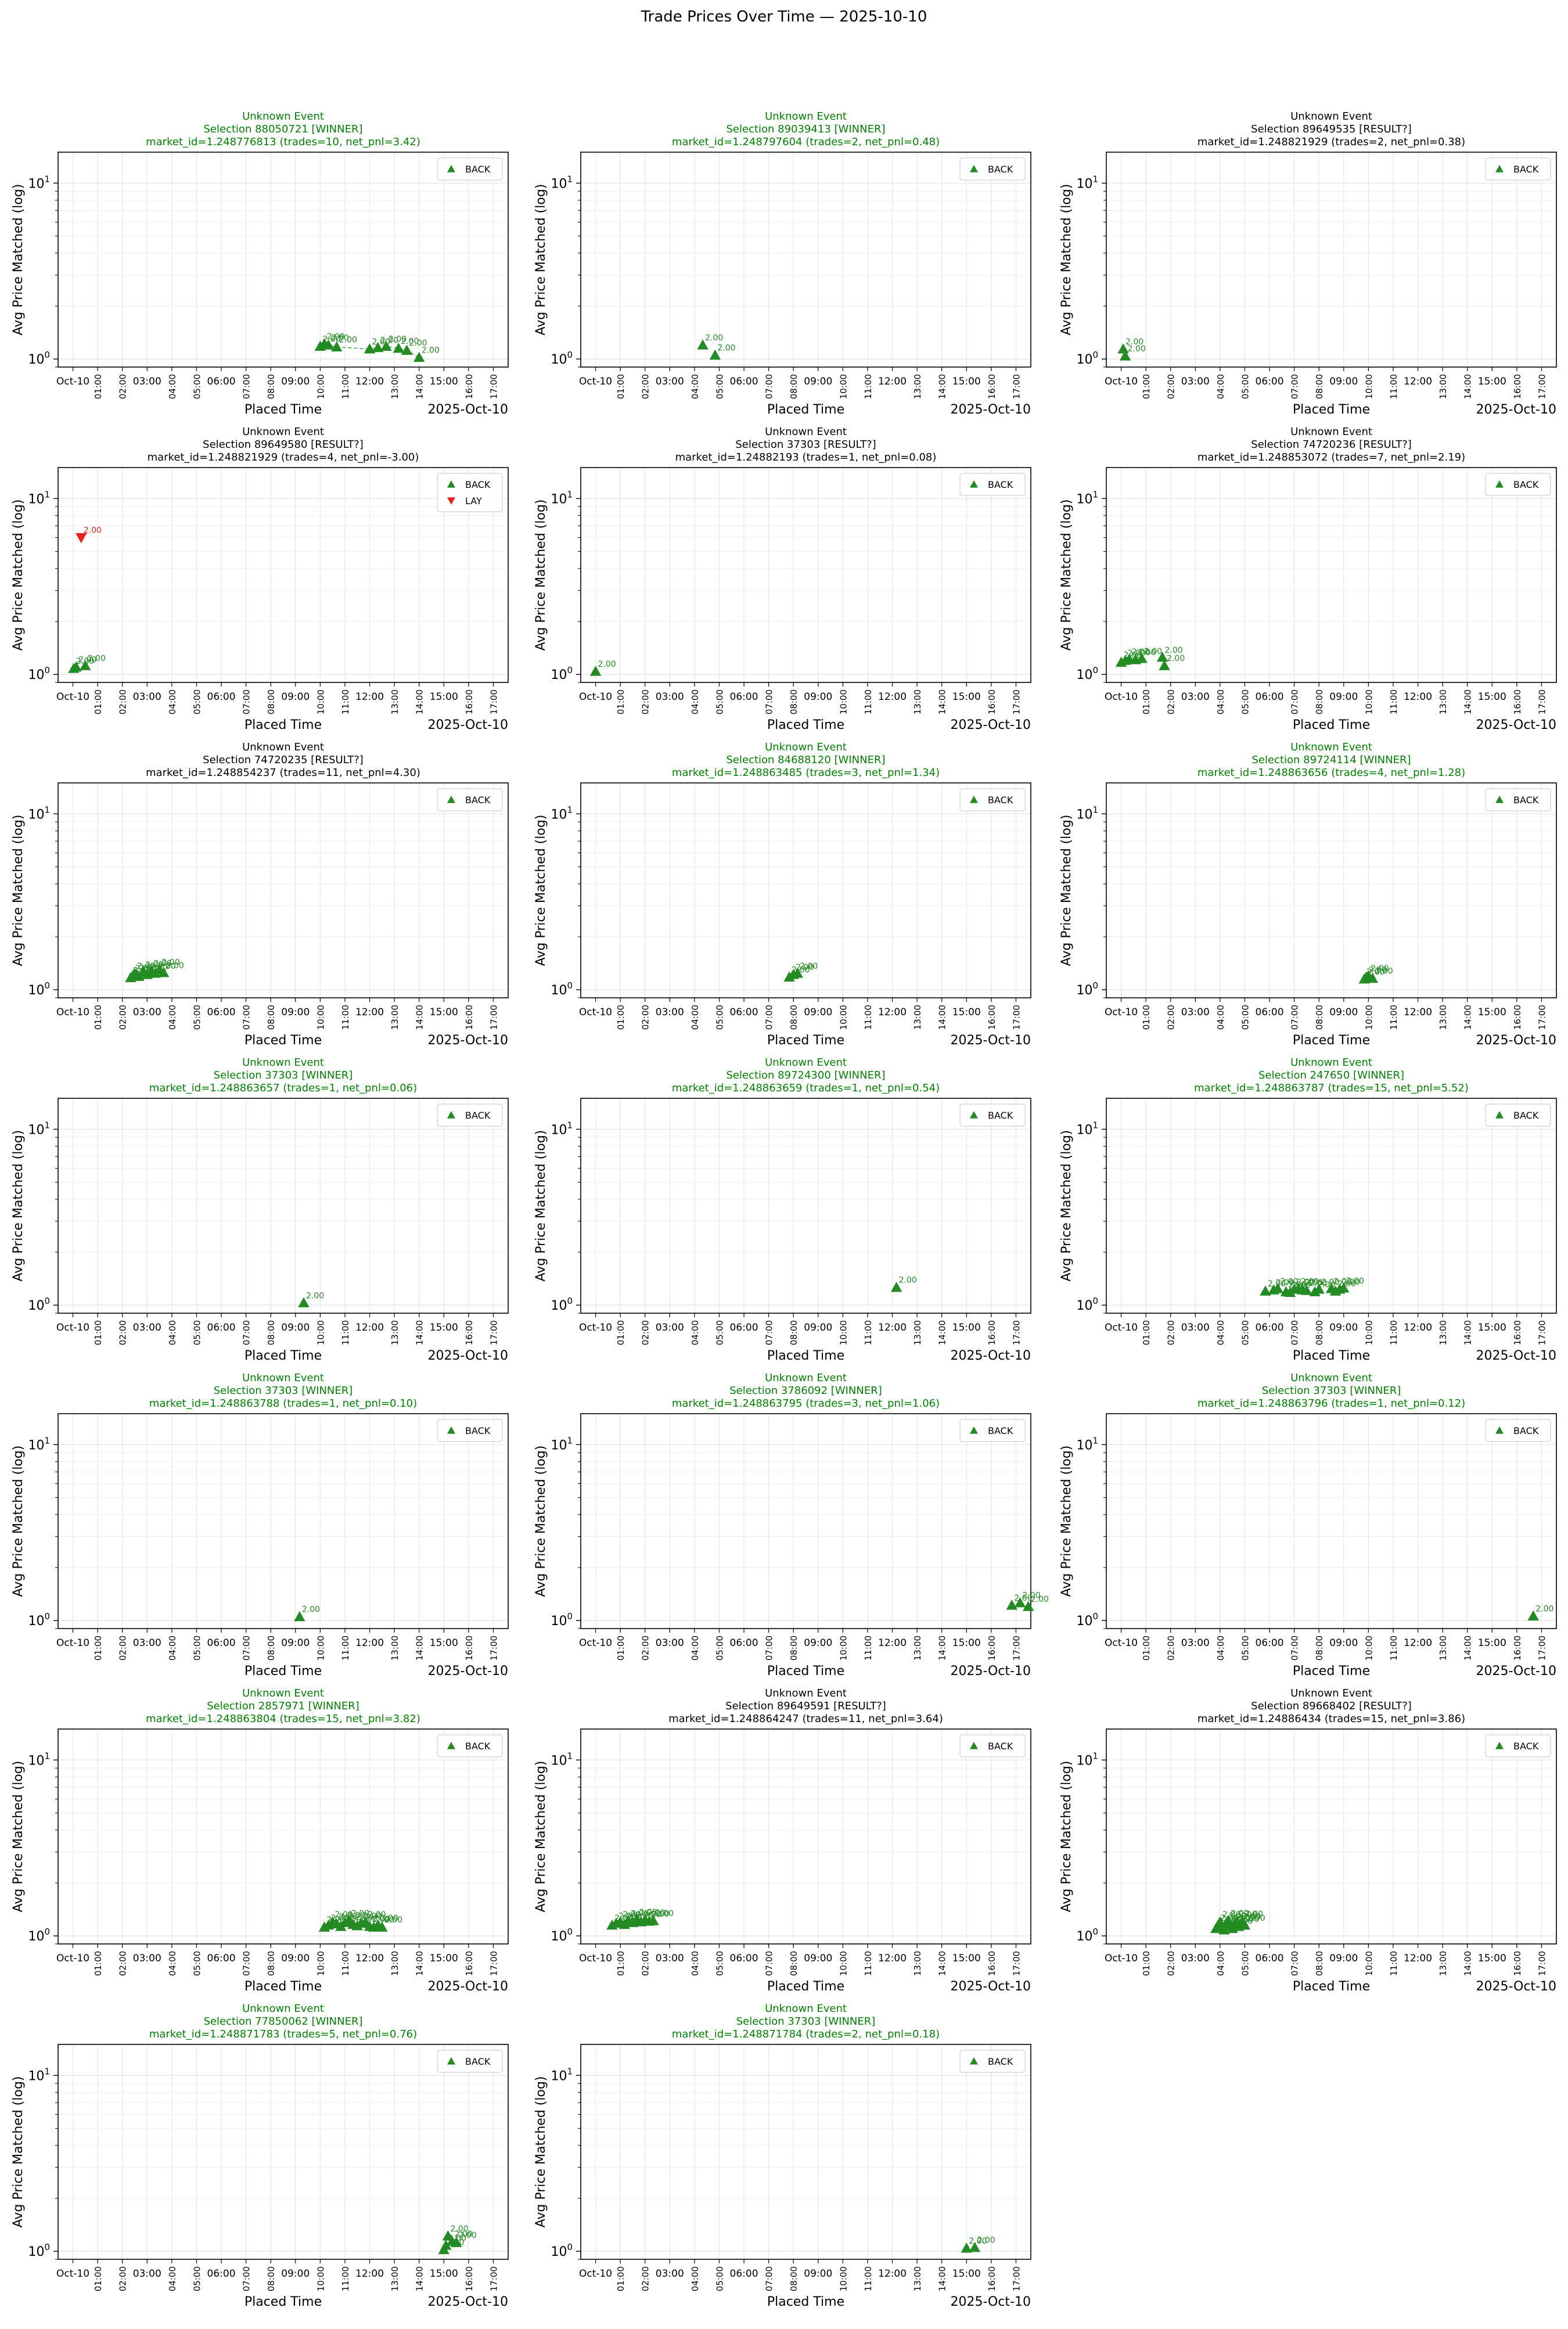 The height and width of the screenshot is (2329, 1568). Describe the element at coordinates (473, 500) in the screenshot. I see `legend-label-lay: LAY` at that location.